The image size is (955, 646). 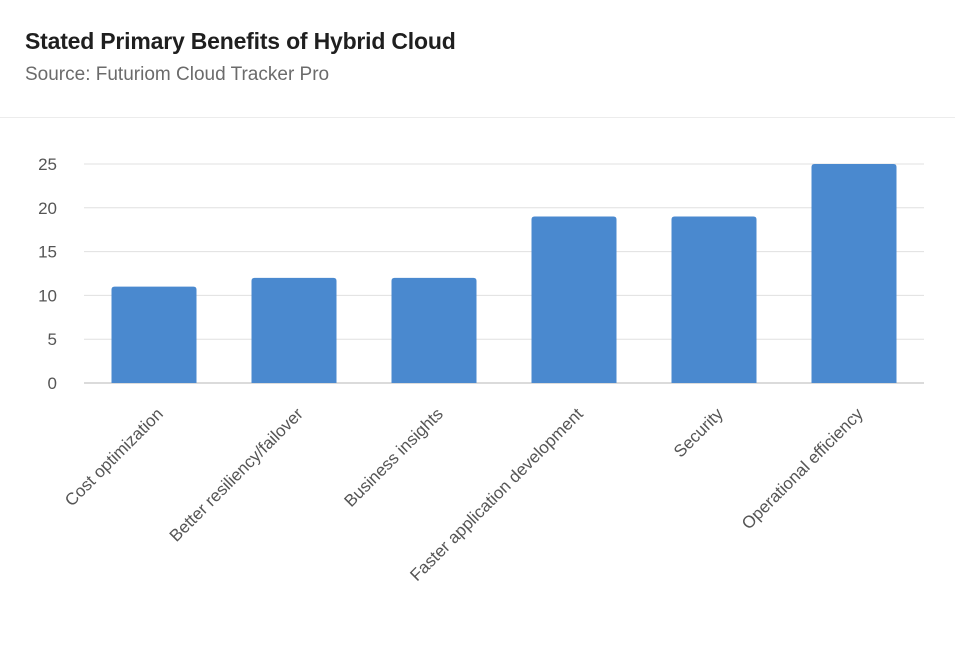 I want to click on y-tick-label: 0, so click(x=52, y=383).